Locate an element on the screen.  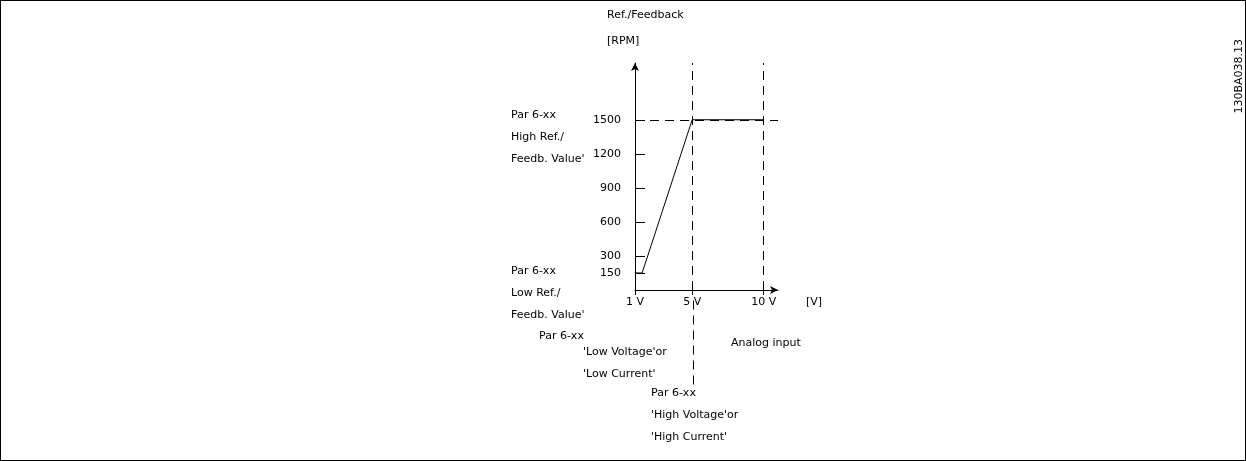
y-tick-label: 150 is located at coordinates (610, 273).